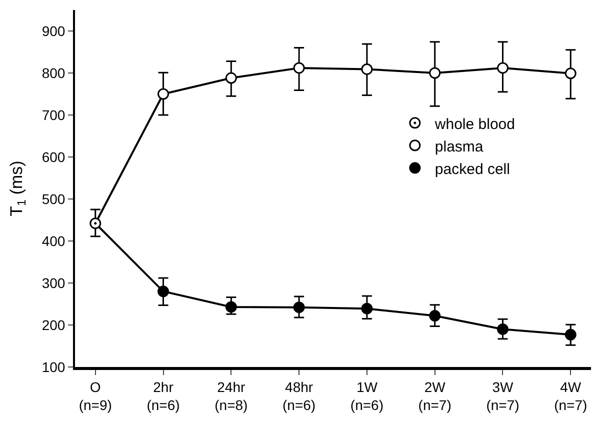 The height and width of the screenshot is (427, 611). What do you see at coordinates (54, 282) in the screenshot?
I see `y-tick-label: 300` at bounding box center [54, 282].